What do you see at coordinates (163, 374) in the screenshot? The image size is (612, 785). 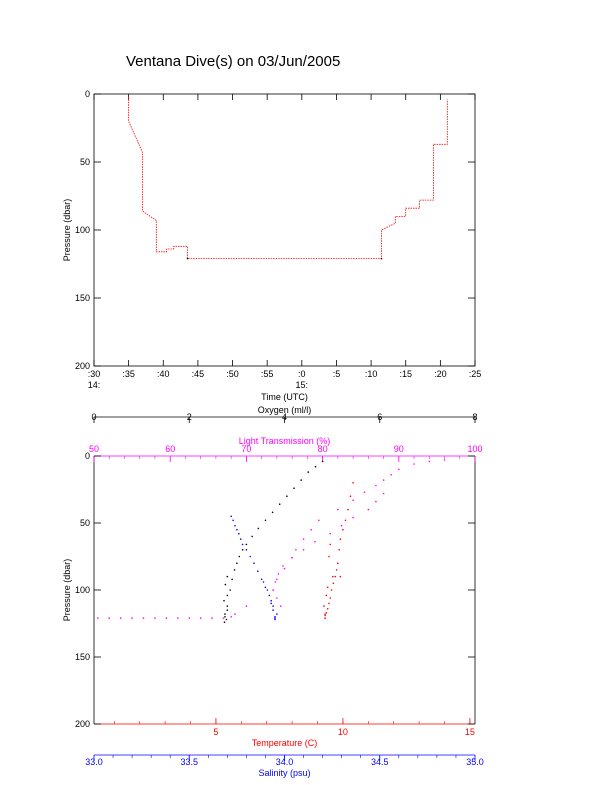 I see `x-tick-label: :40` at bounding box center [163, 374].